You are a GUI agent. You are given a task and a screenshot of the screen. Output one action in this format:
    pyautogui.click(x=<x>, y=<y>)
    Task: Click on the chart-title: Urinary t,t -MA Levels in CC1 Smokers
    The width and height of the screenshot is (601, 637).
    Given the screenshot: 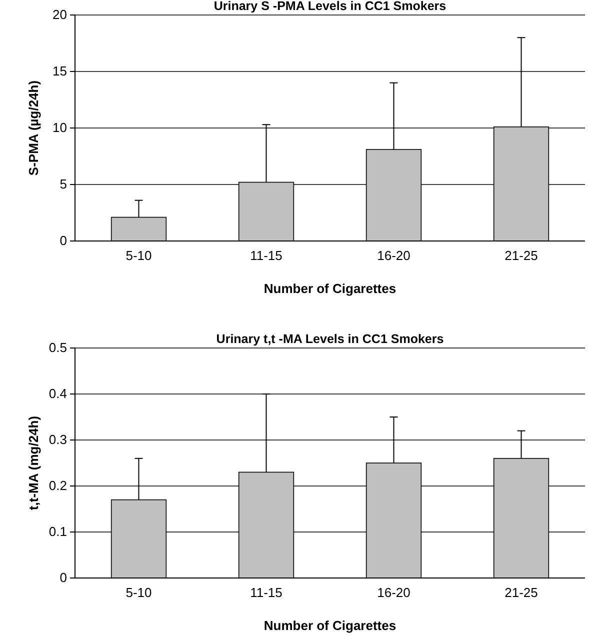 What is the action you would take?
    pyautogui.click(x=330, y=339)
    